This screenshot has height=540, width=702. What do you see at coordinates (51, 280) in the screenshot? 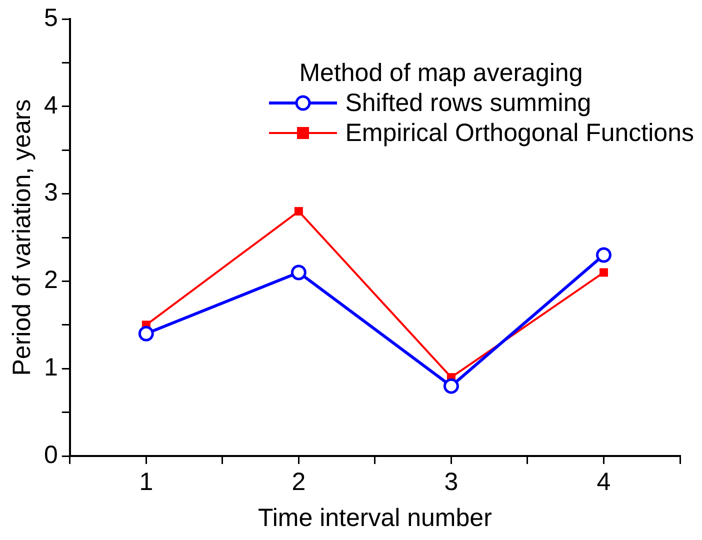
I see `y-tick-label: 2` at bounding box center [51, 280].